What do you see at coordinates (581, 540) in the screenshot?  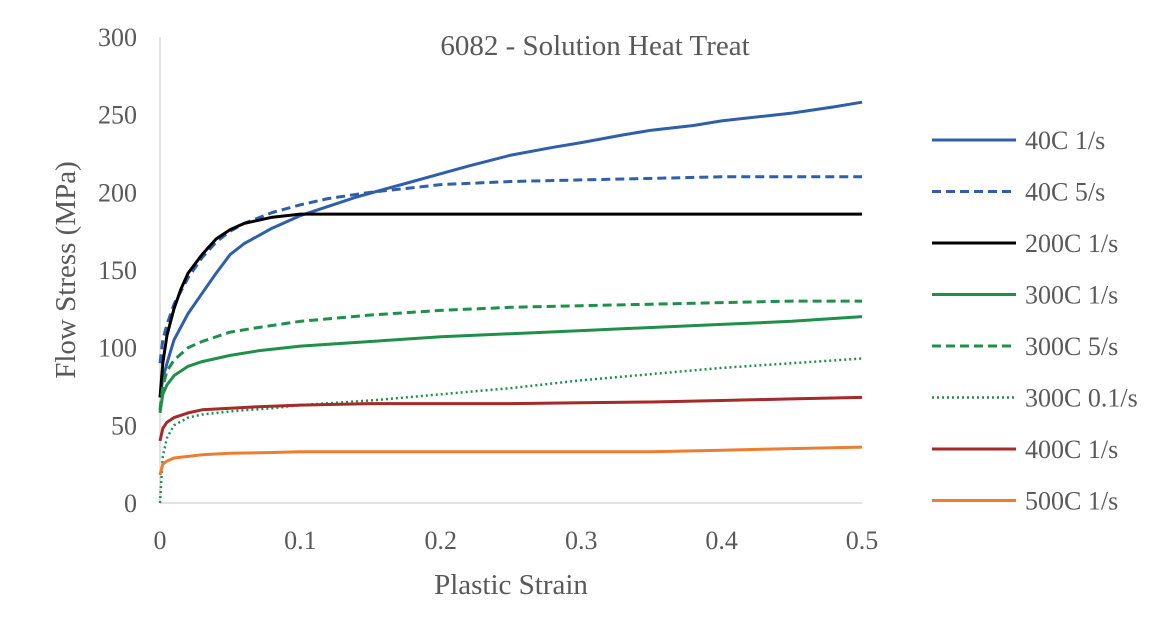 I see `x-tick-label: 0.3` at bounding box center [581, 540].